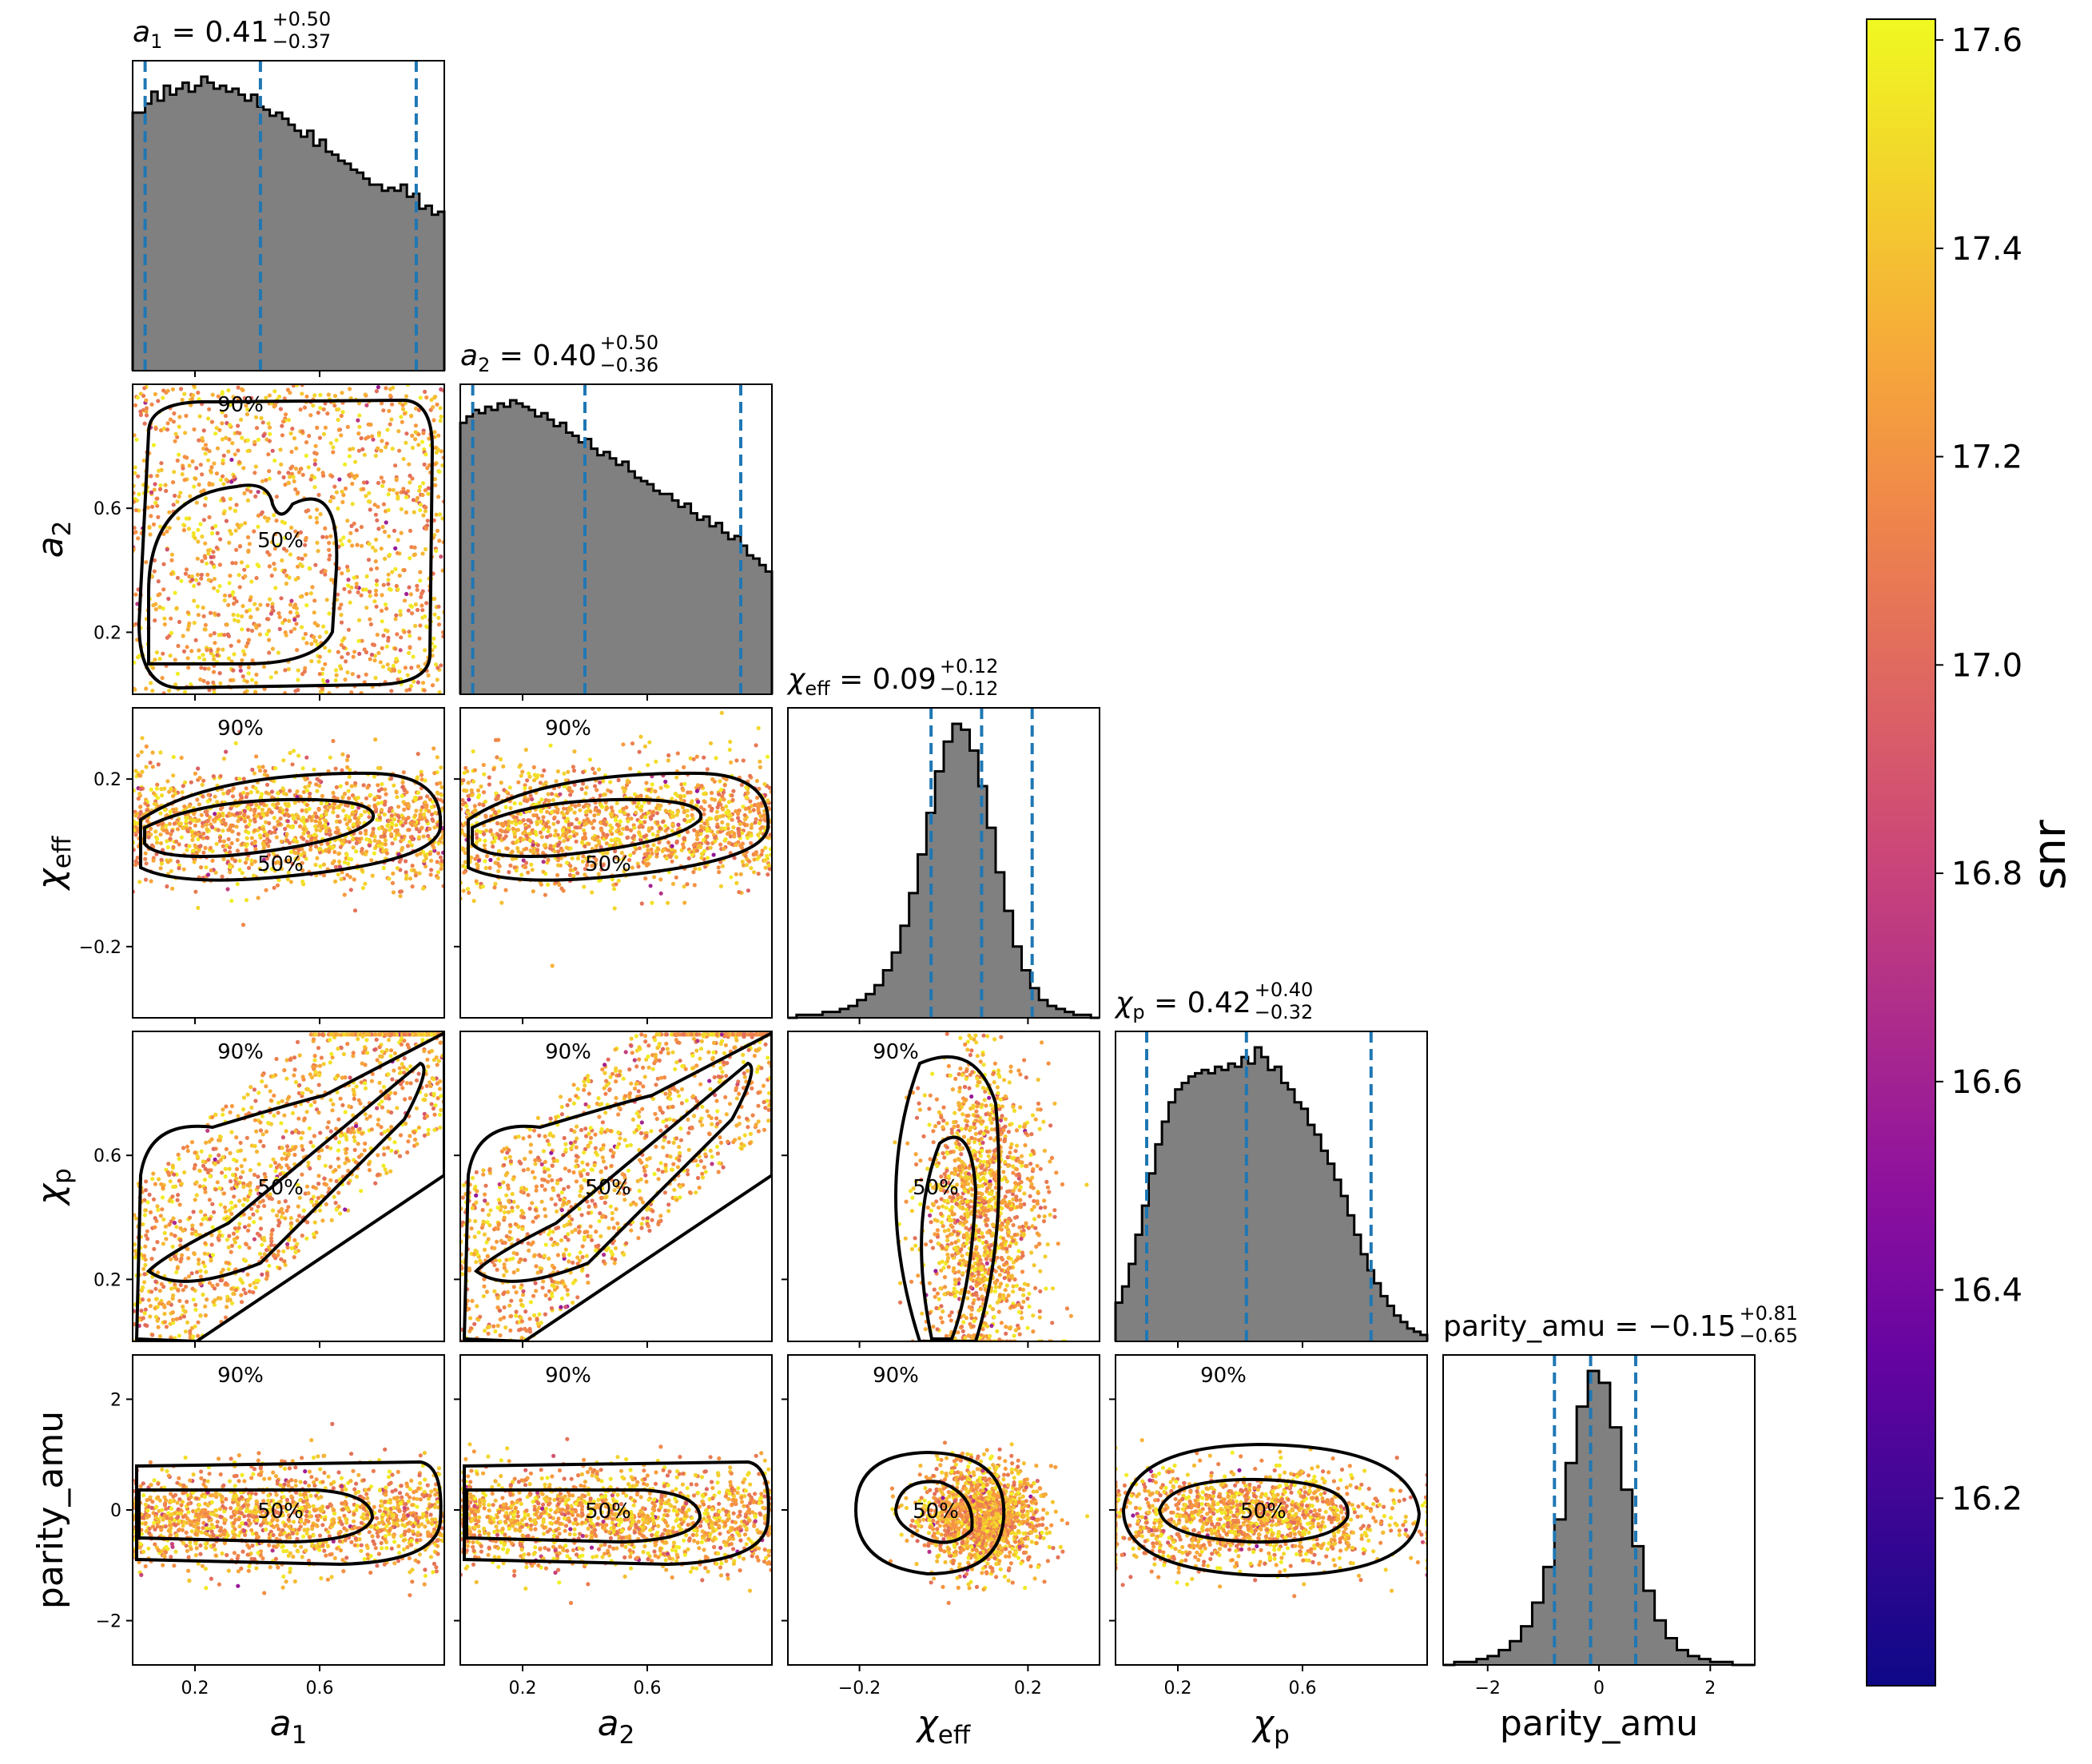 The height and width of the screenshot is (1764, 2092). Describe the element at coordinates (616, 863) in the screenshot. I see `panel-frame` at that location.